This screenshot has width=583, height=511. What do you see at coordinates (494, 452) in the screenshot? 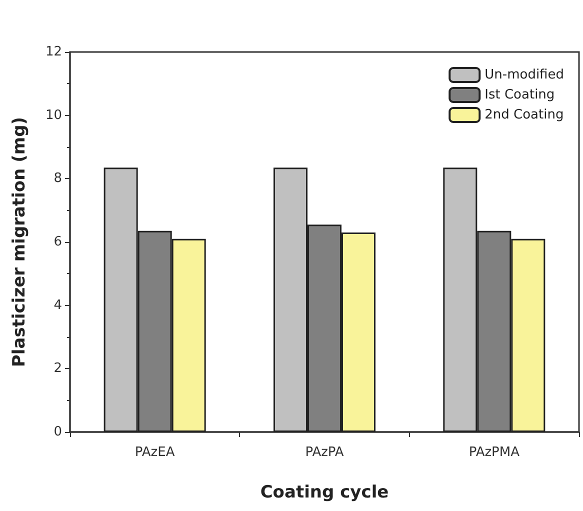
I see `x-tick-label: PAzPMA` at bounding box center [494, 452].